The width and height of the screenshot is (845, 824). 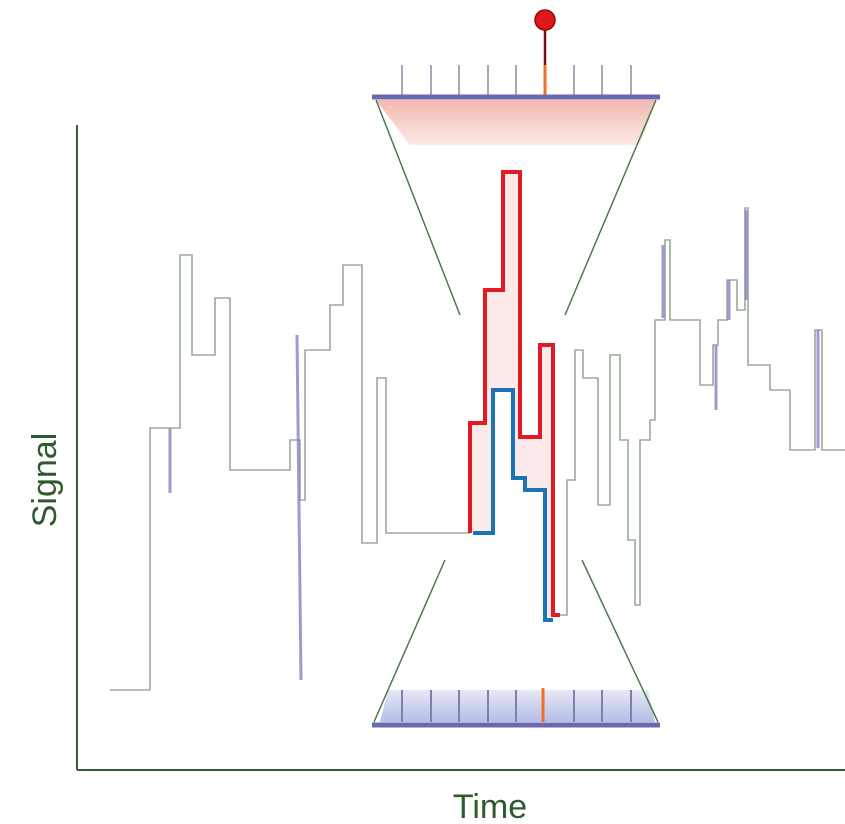 I want to click on top-ticks, so click(x=516, y=80).